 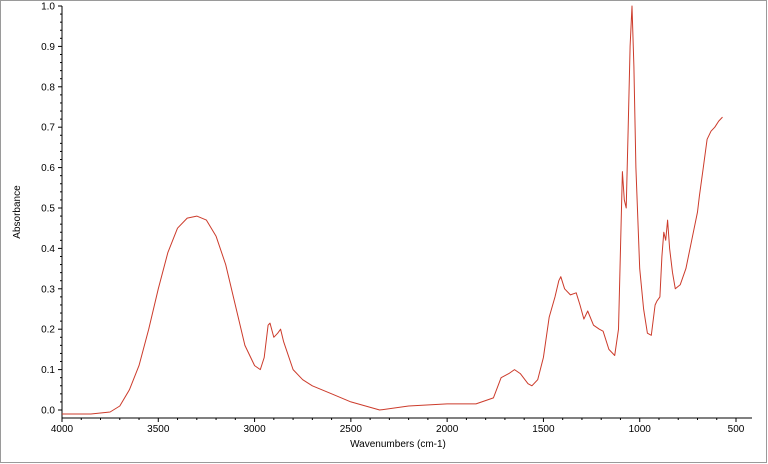 I want to click on y-tick-label: 0.4, so click(x=48, y=249).